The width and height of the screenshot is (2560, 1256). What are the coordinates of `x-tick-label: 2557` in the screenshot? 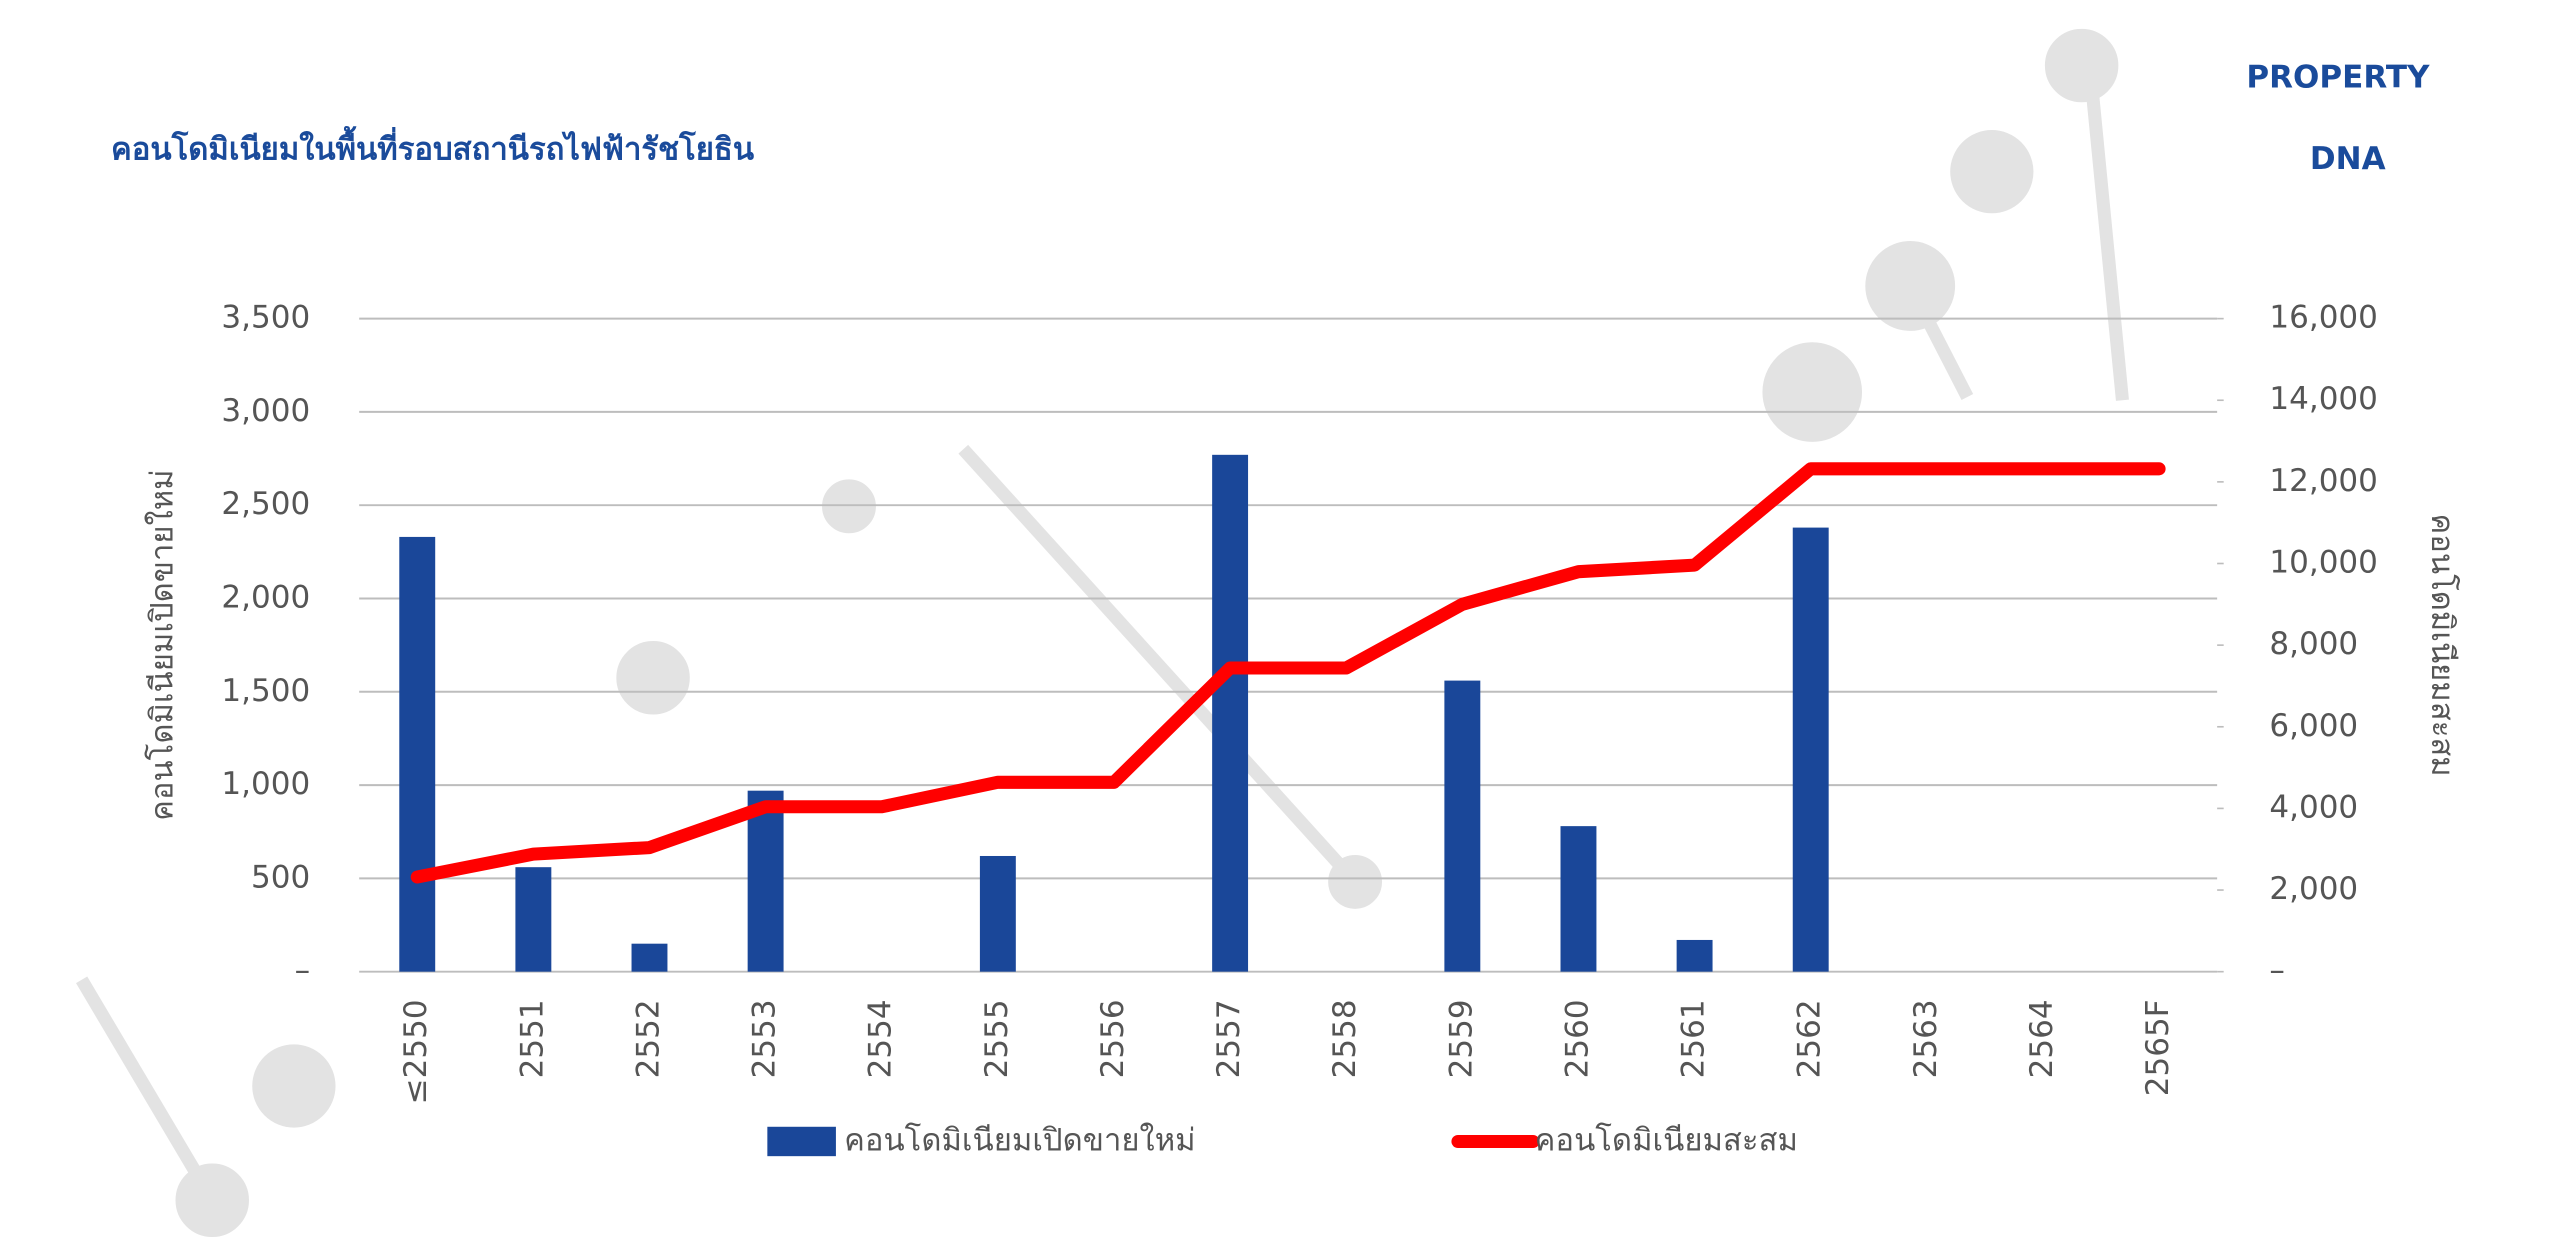 It's located at (1229, 1038).